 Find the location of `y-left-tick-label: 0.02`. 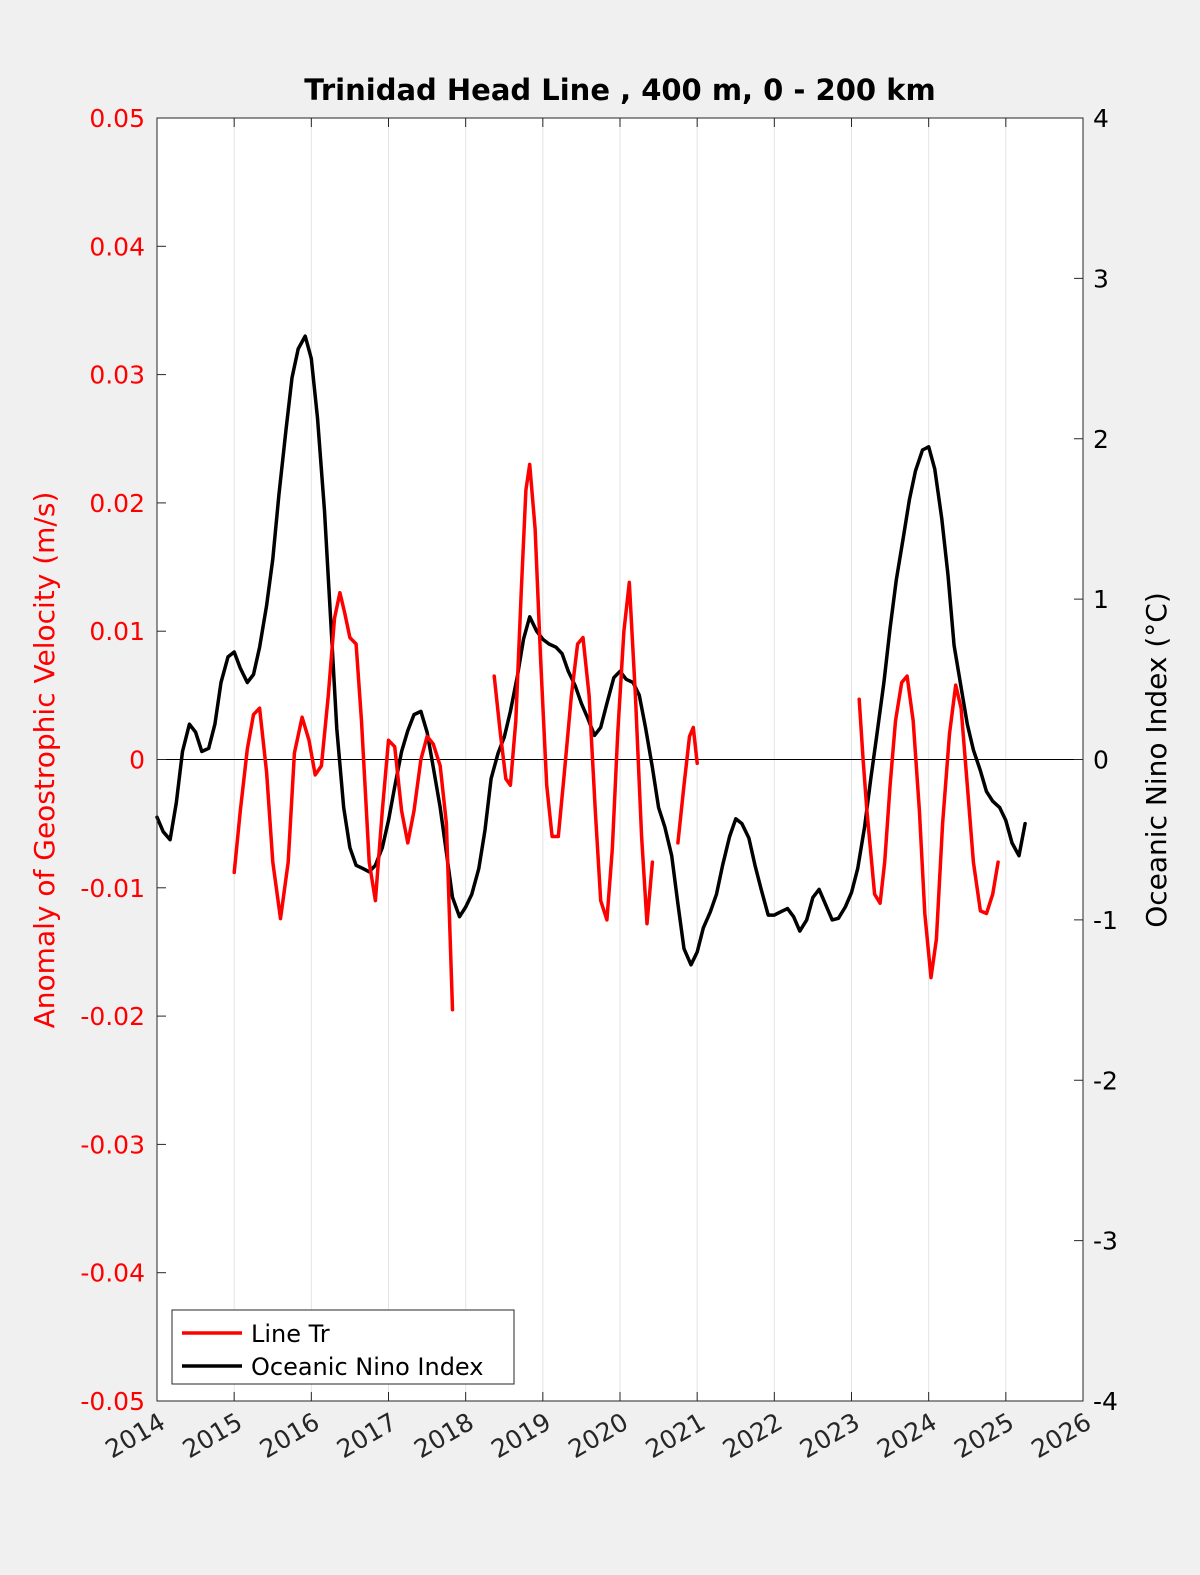

y-left-tick-label: 0.02 is located at coordinates (117, 503).